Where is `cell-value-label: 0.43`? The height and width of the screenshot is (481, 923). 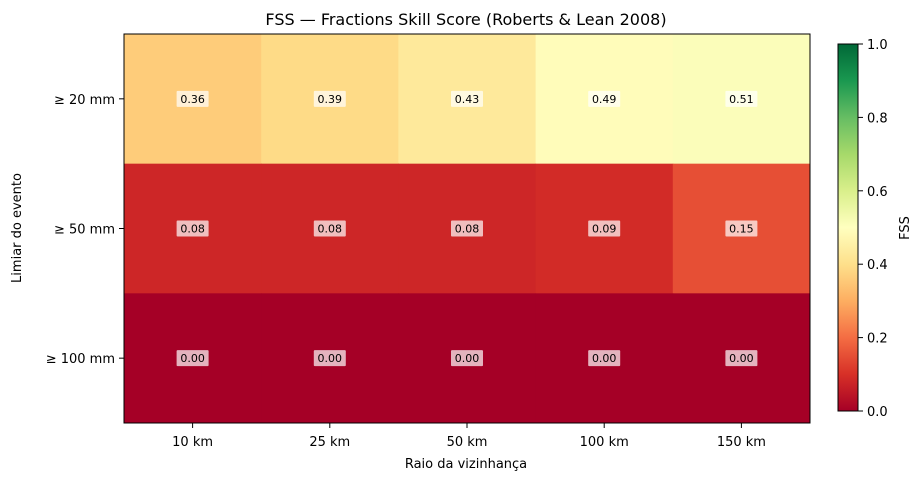
cell-value-label: 0.43 is located at coordinates (467, 99).